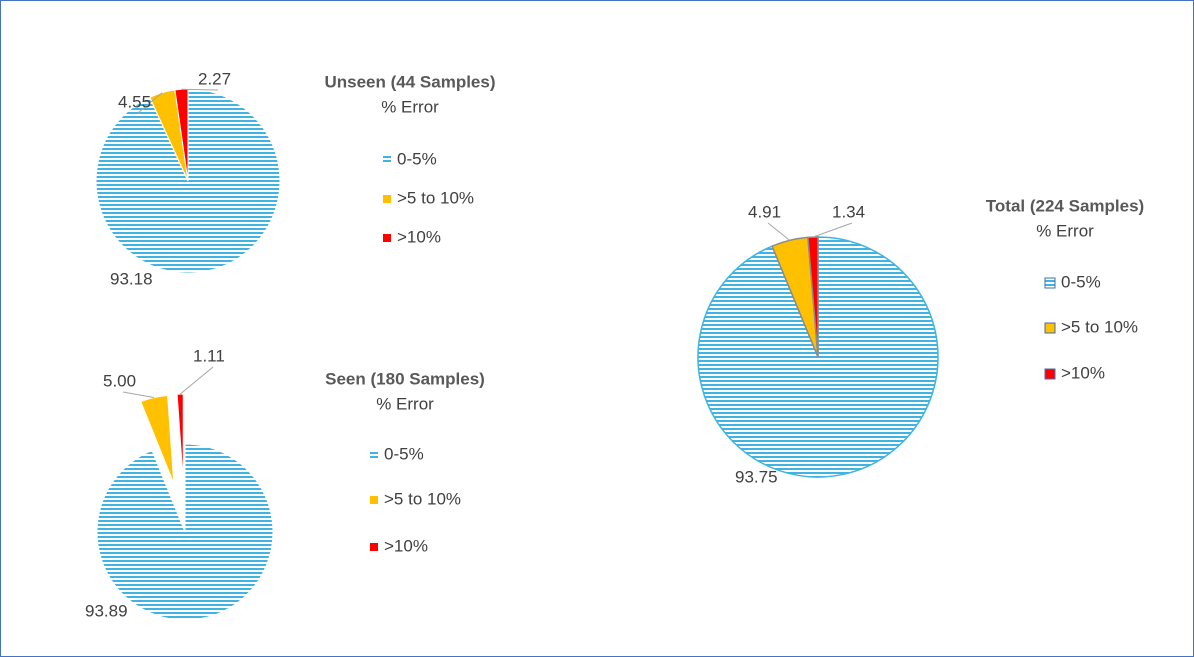  I want to click on data-label: 2.27, so click(214, 78).